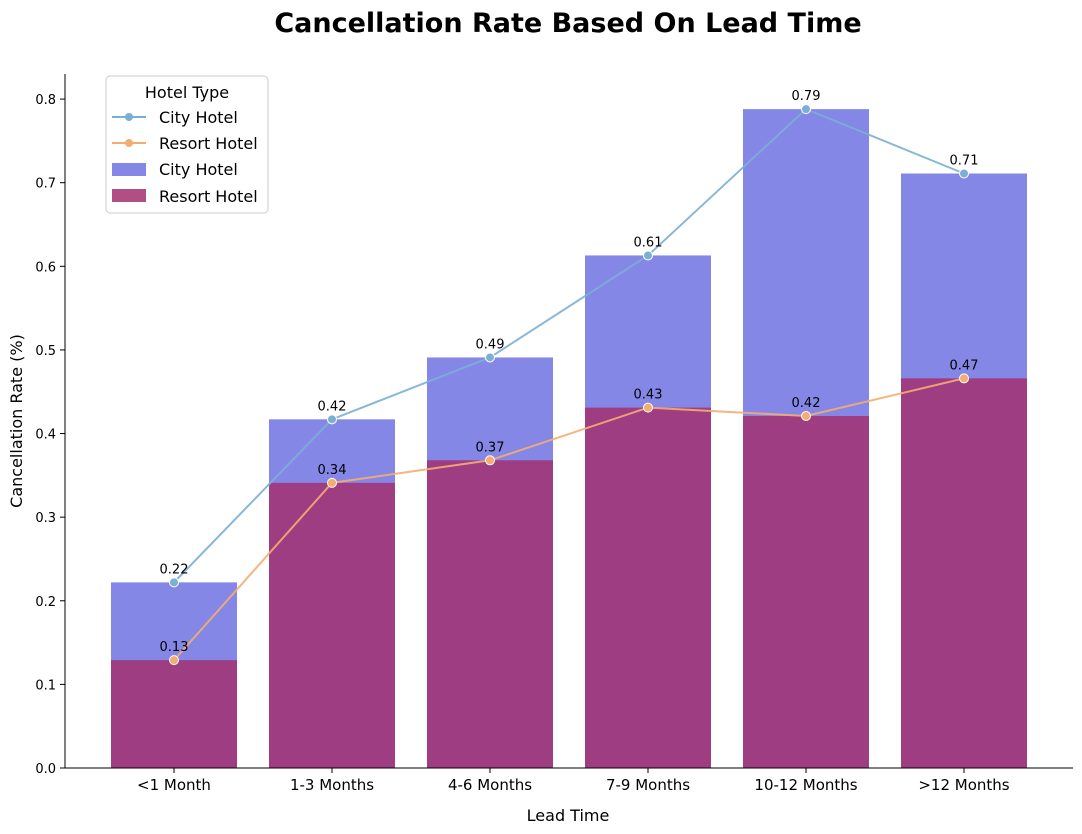 This screenshot has height=834, width=1082. Describe the element at coordinates (45, 351) in the screenshot. I see `y-tick-label: 0.5` at that location.